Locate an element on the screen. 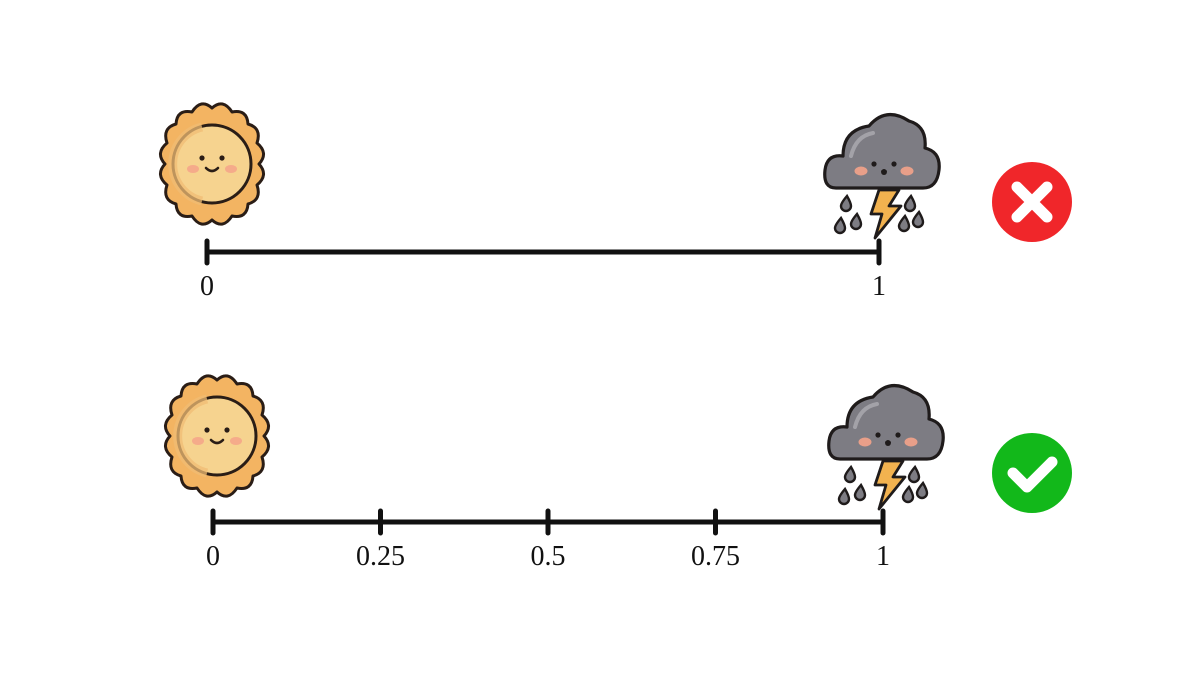 Image resolution: width=1200 pixels, height=675 pixels. tick-label: 0.5 is located at coordinates (548, 556).